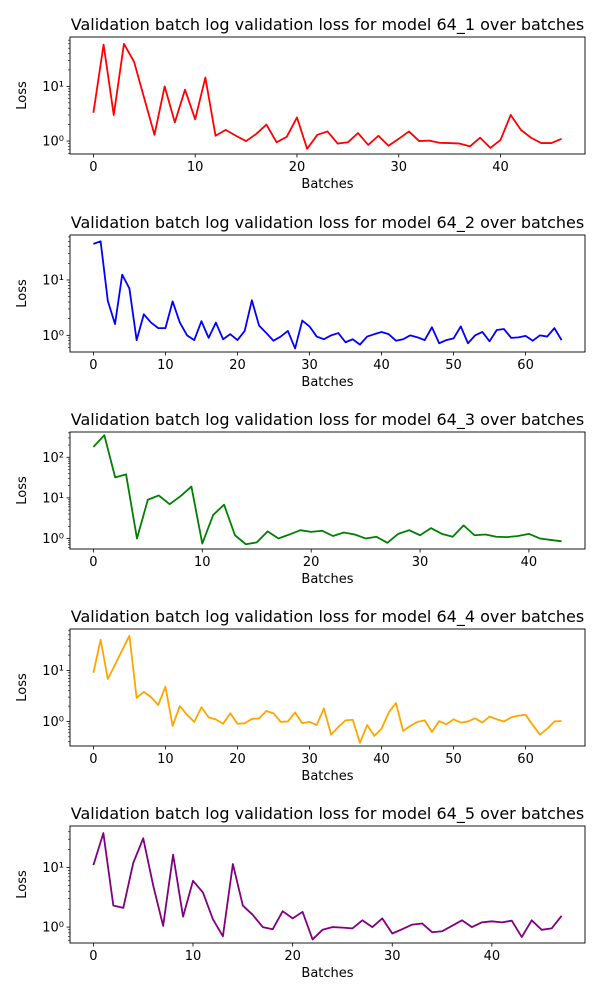  I want to click on x-axis-label: Batches, so click(327, 776).